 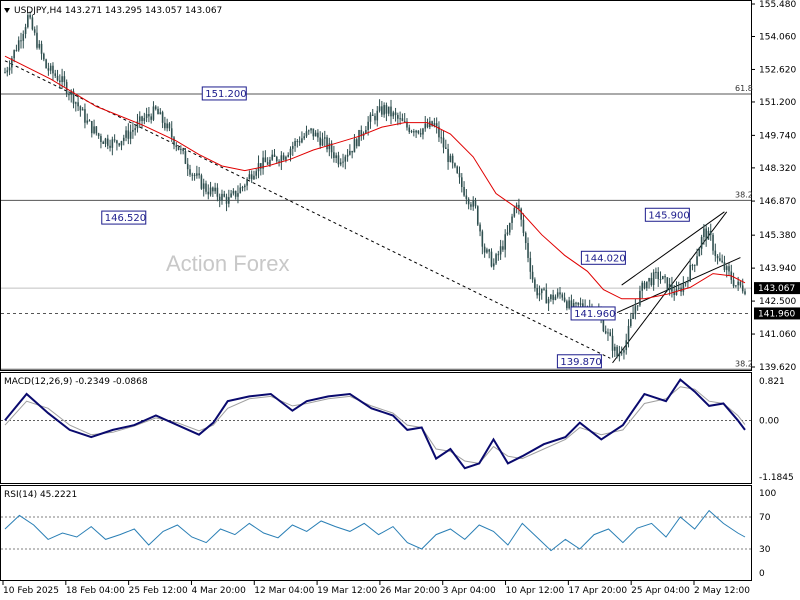 What do you see at coordinates (284, 591) in the screenshot?
I see `x-tick-label: 12 Mar 04:00` at bounding box center [284, 591].